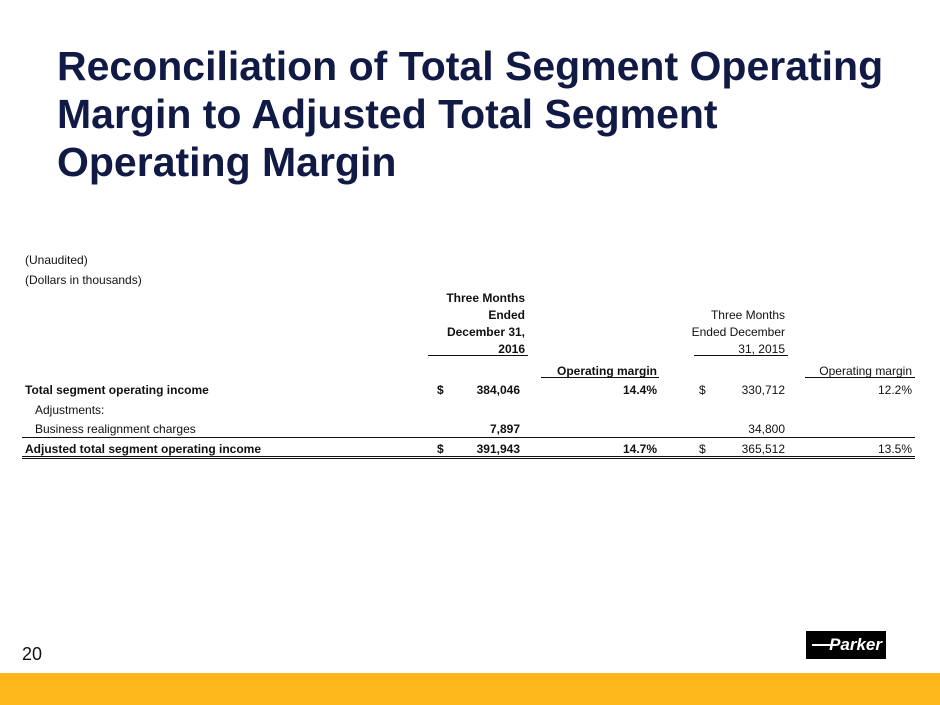  What do you see at coordinates (738, 332) in the screenshot?
I see `header-text: Ended December` at bounding box center [738, 332].